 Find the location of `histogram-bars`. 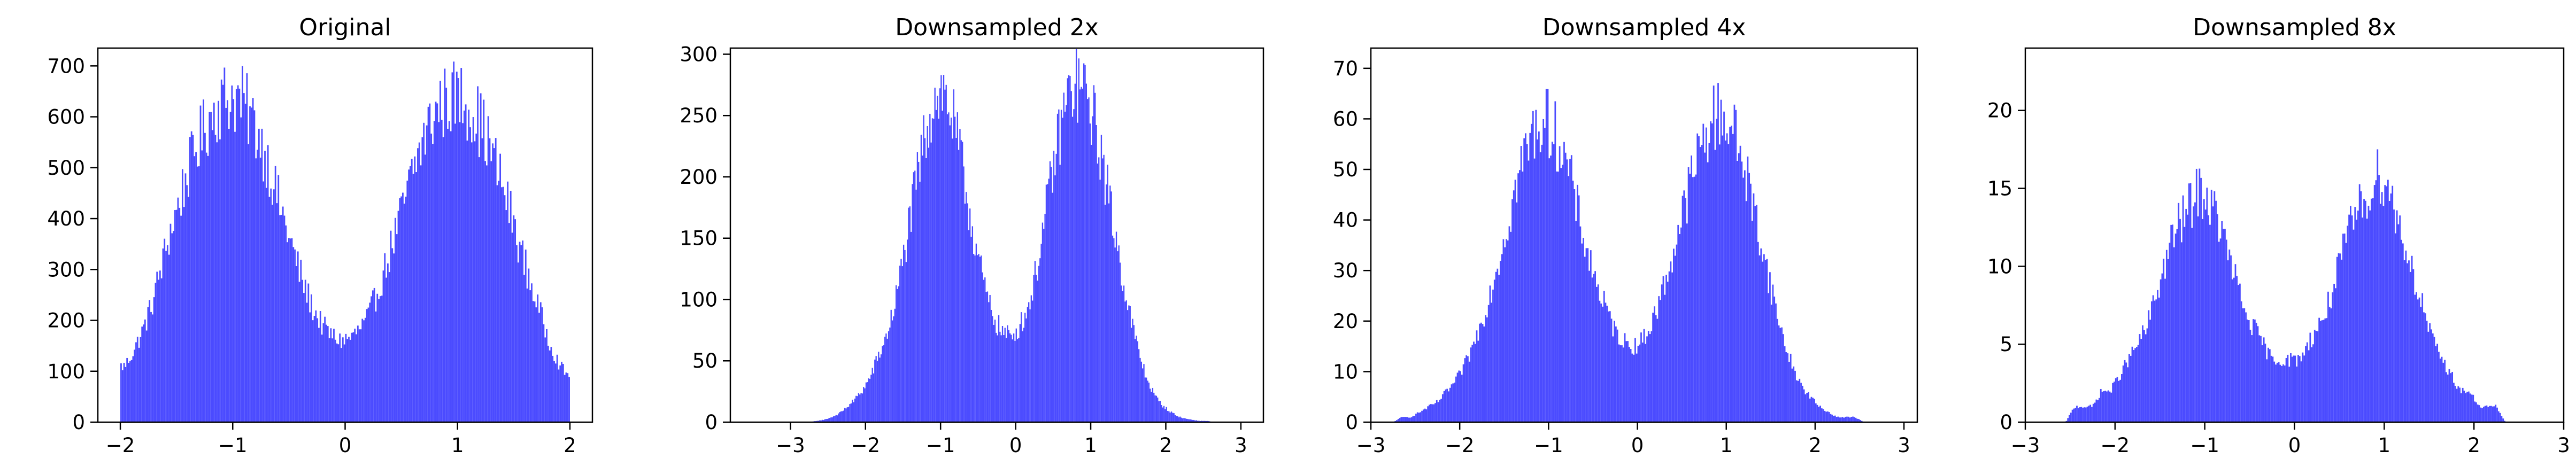

histogram-bars is located at coordinates (1012, 236).